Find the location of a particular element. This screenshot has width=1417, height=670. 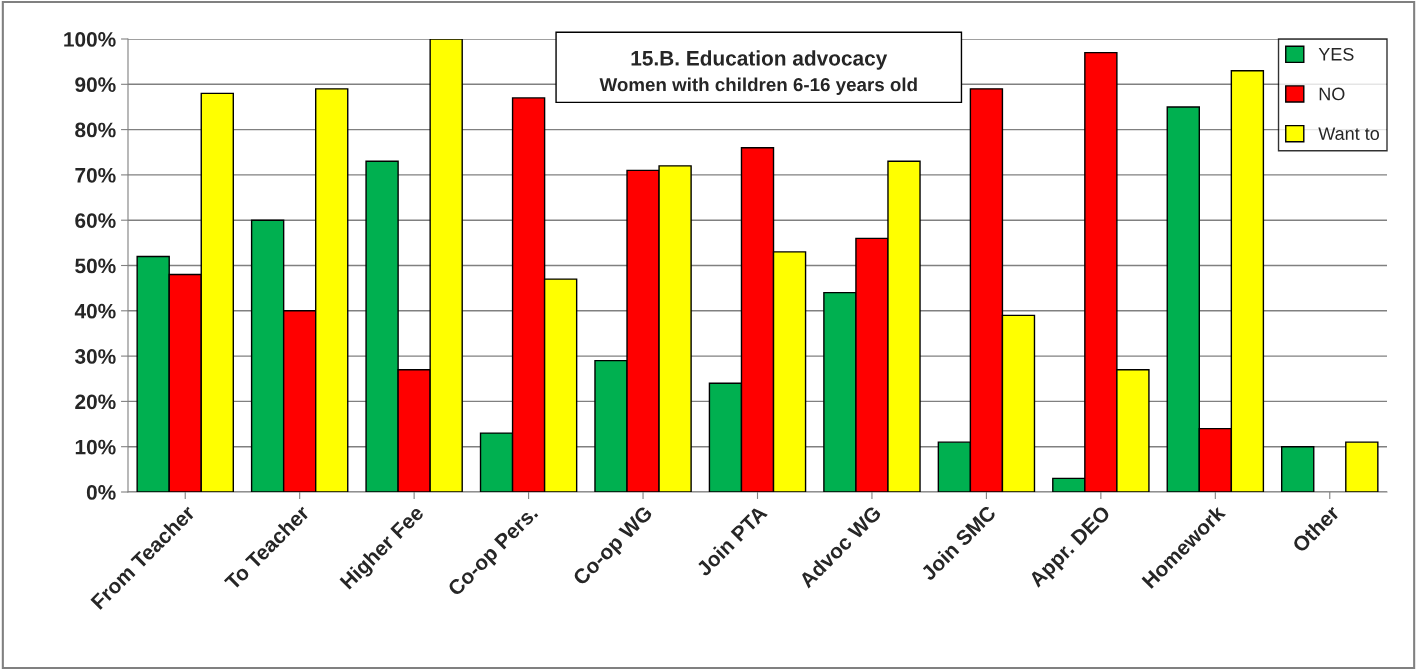

y-tick-label: 90% is located at coordinates (95, 85).